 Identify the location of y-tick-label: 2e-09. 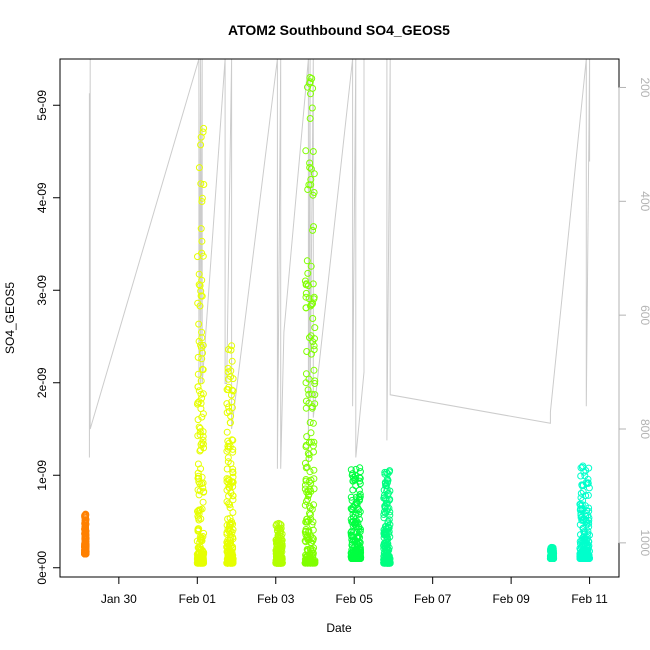
(42, 382).